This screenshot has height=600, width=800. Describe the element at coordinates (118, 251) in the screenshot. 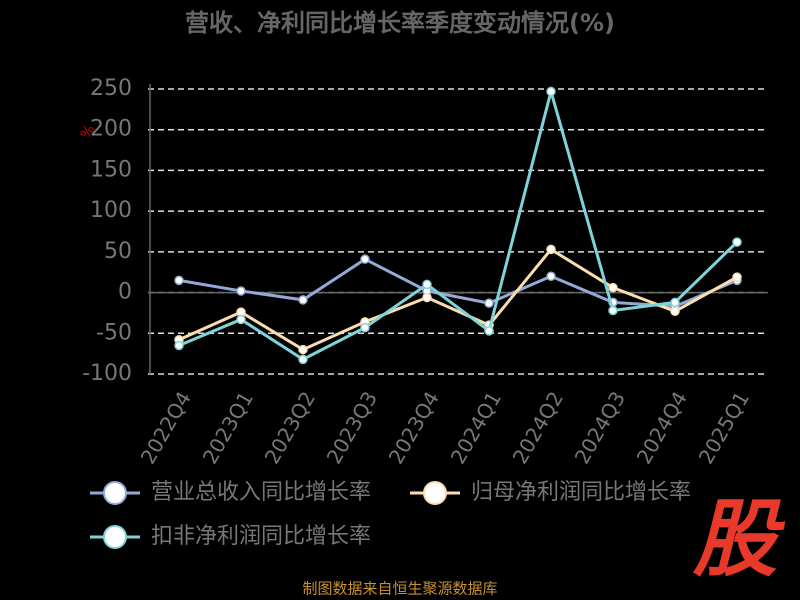

I see `y-tick-label: 50` at that location.